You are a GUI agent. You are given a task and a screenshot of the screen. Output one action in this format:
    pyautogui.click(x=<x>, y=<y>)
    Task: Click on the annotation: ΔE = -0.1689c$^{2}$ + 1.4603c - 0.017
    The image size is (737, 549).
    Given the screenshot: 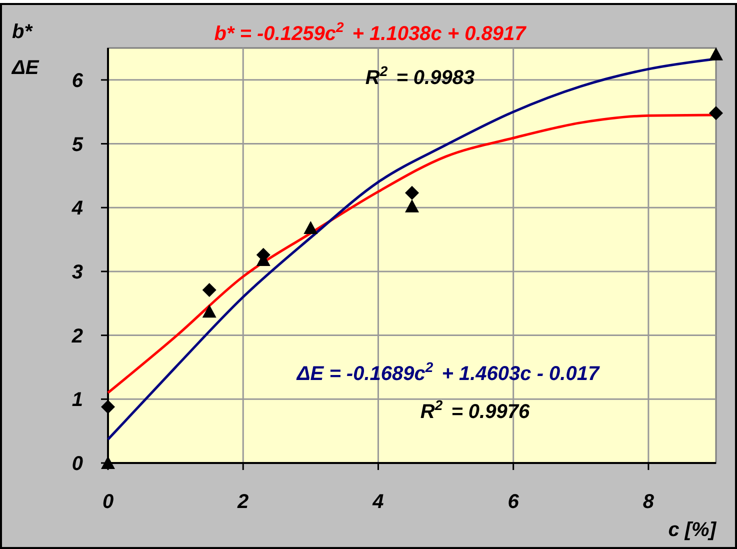 What is the action you would take?
    pyautogui.click(x=448, y=372)
    